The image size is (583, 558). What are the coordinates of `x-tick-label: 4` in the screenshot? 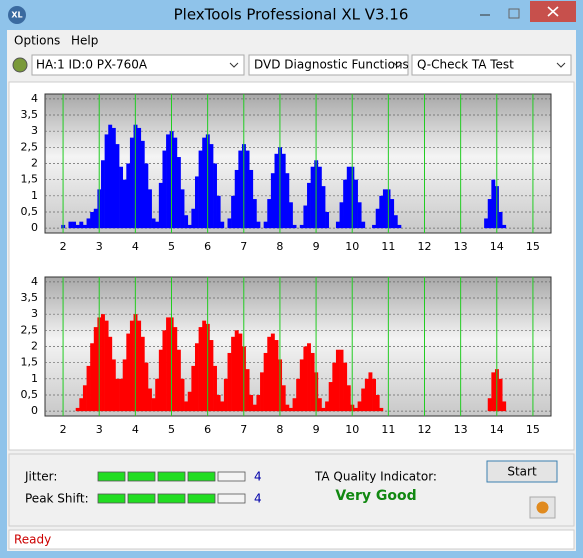 It's located at (135, 246).